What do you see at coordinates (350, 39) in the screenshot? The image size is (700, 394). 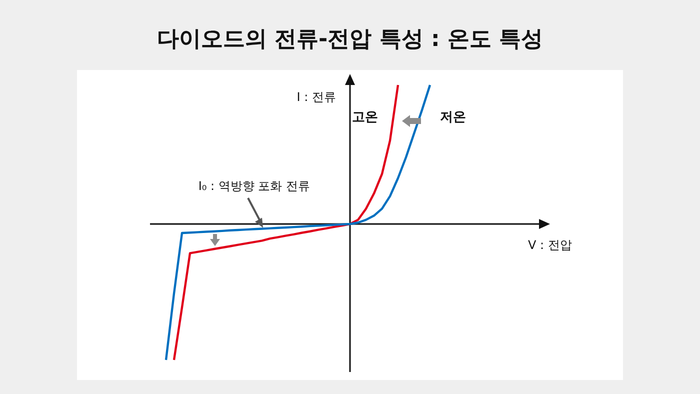 I see `chart-title: 다이오드의 전류-전압 특성 : 온도 특성` at bounding box center [350, 39].